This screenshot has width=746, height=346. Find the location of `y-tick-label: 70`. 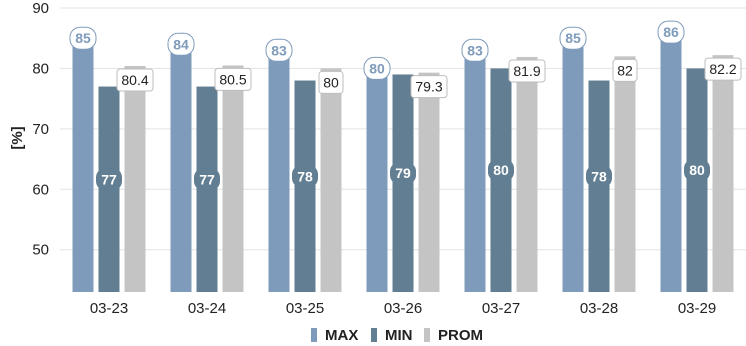

y-tick-label: 70 is located at coordinates (40, 129).